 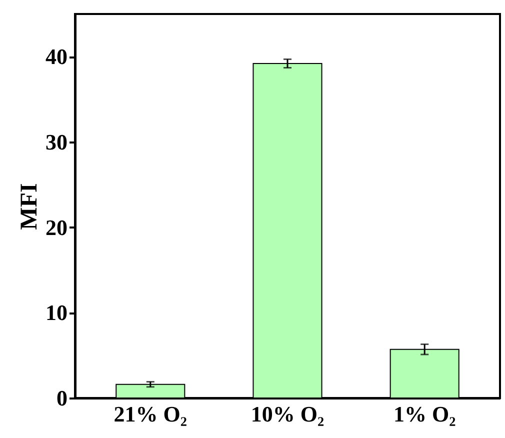 I want to click on x-tick-label: 1% O₂, so click(x=424, y=414).